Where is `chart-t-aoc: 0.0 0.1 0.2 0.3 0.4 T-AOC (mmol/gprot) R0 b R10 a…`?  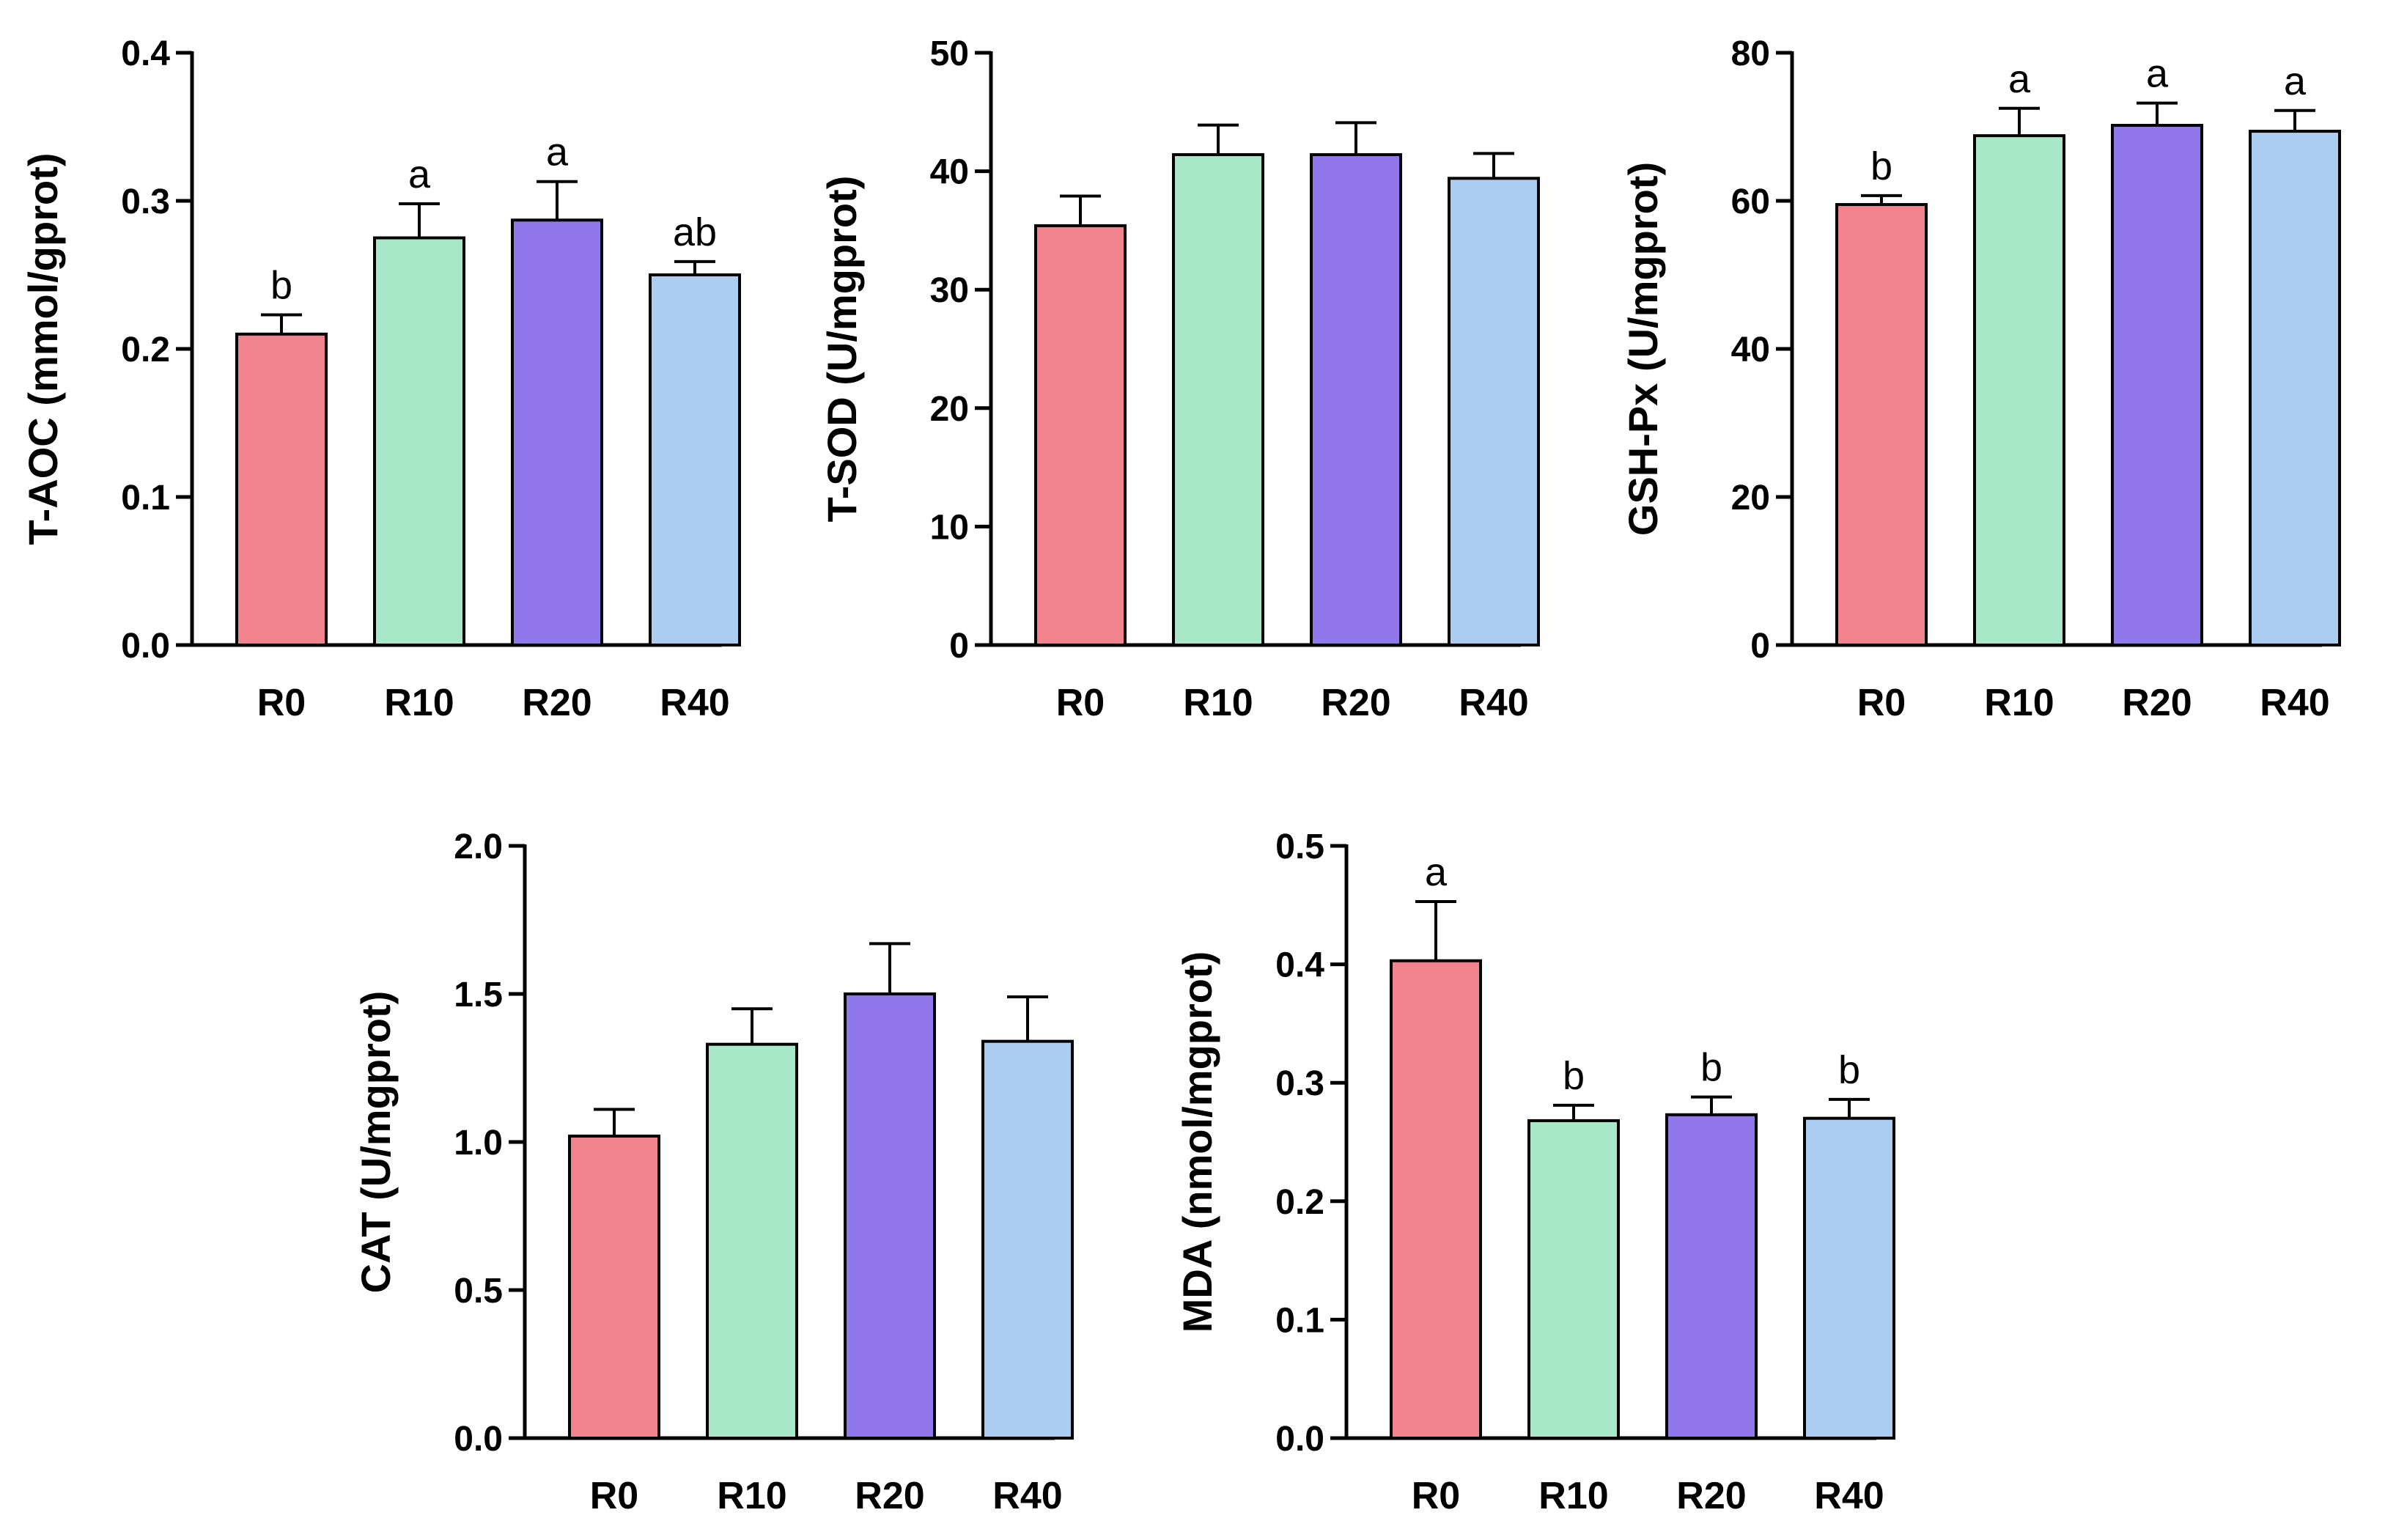
chart-t-aoc: 0.0 0.1 0.2 0.3 0.4 T-AOC (mmol/gprot) R0 b R10 a… is located at coordinates (370, 366).